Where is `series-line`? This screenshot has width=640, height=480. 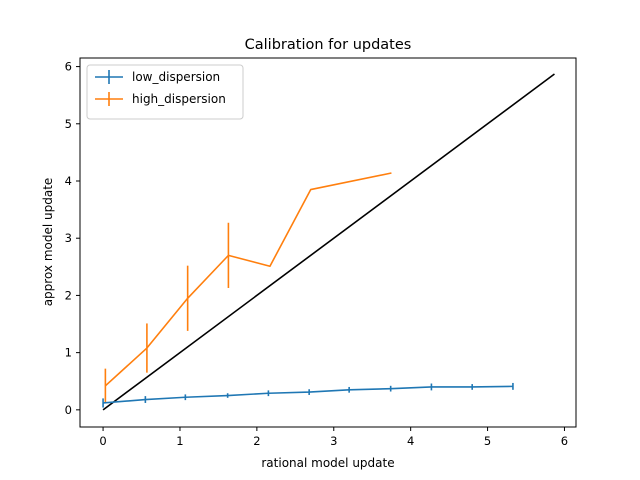
series-line is located at coordinates (308, 394).